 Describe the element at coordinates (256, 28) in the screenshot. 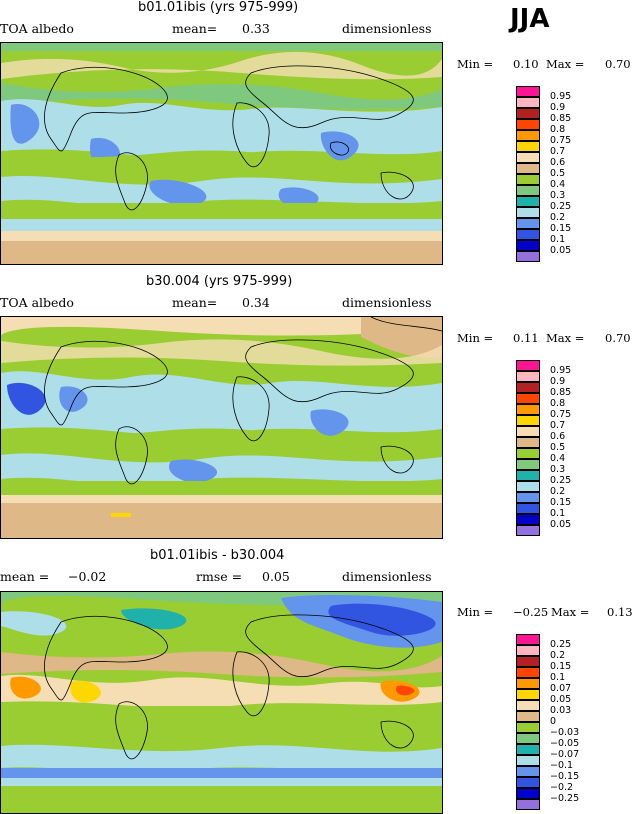

I see `panel-1-mean-value: 0.33` at that location.